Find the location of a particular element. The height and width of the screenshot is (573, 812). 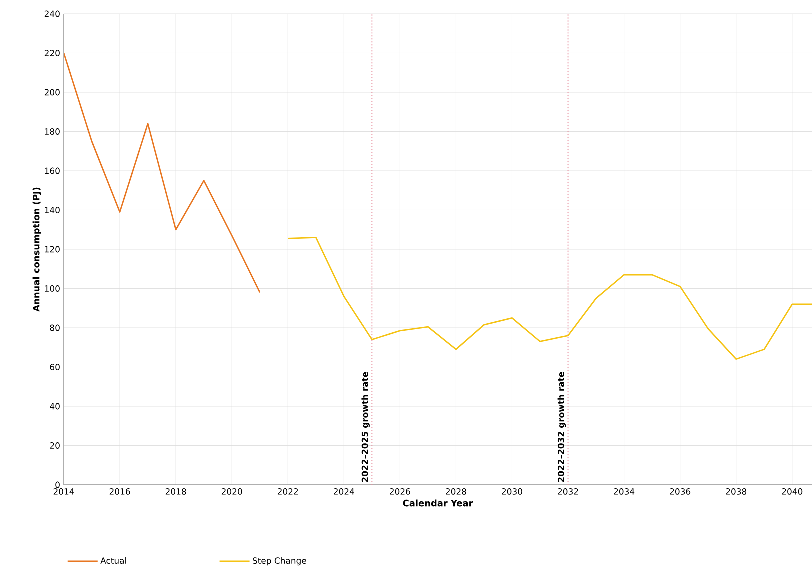

x-tick-label: 2022 is located at coordinates (288, 491).